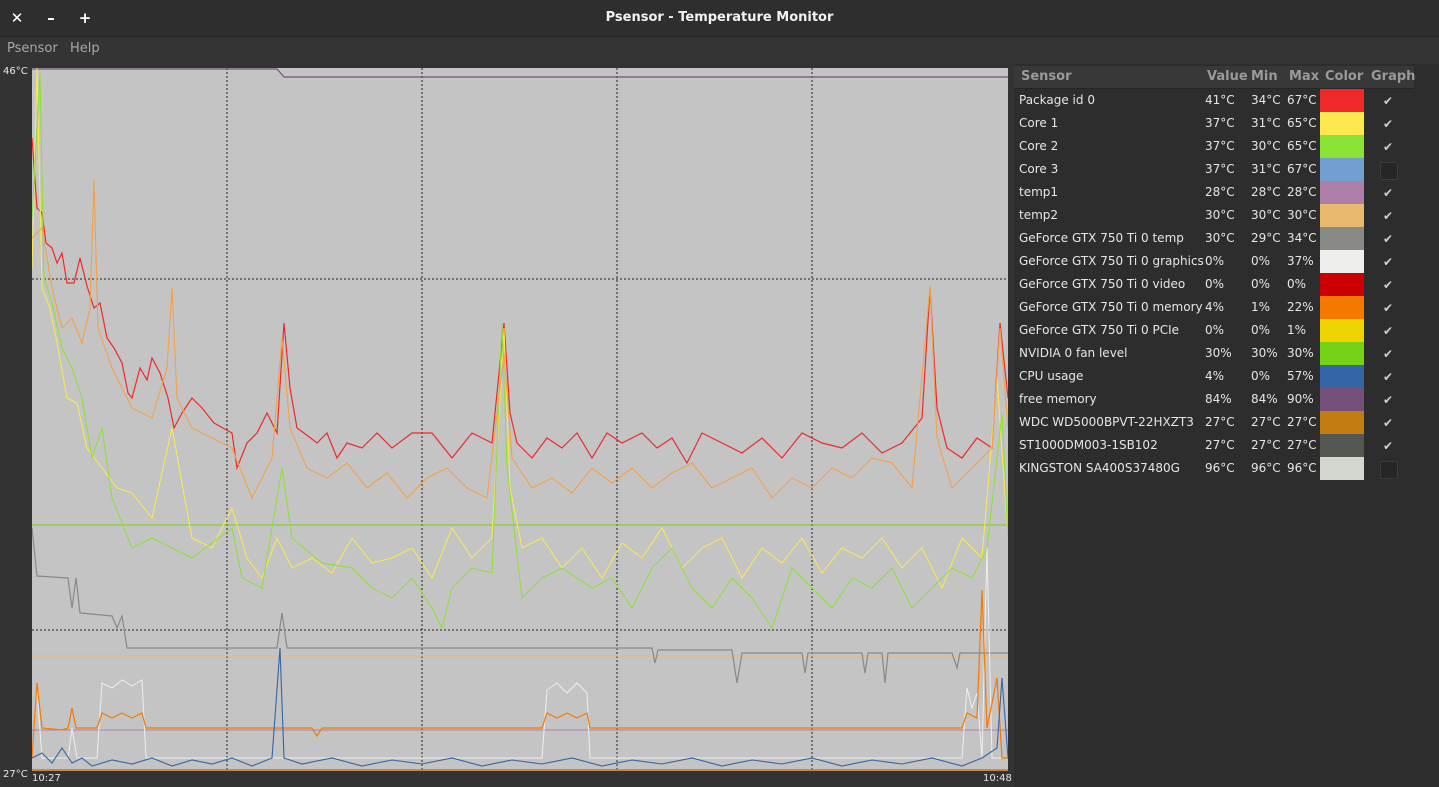  What do you see at coordinates (1300, 307) in the screenshot?
I see `sensor-max: 22%` at bounding box center [1300, 307].